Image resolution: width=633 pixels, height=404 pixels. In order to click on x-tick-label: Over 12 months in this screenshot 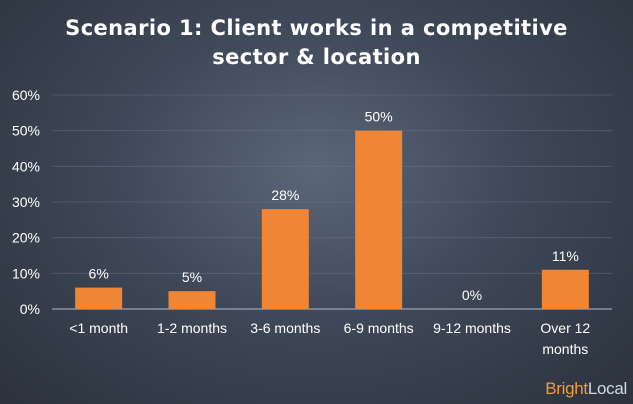, I will do `click(565, 338)`.